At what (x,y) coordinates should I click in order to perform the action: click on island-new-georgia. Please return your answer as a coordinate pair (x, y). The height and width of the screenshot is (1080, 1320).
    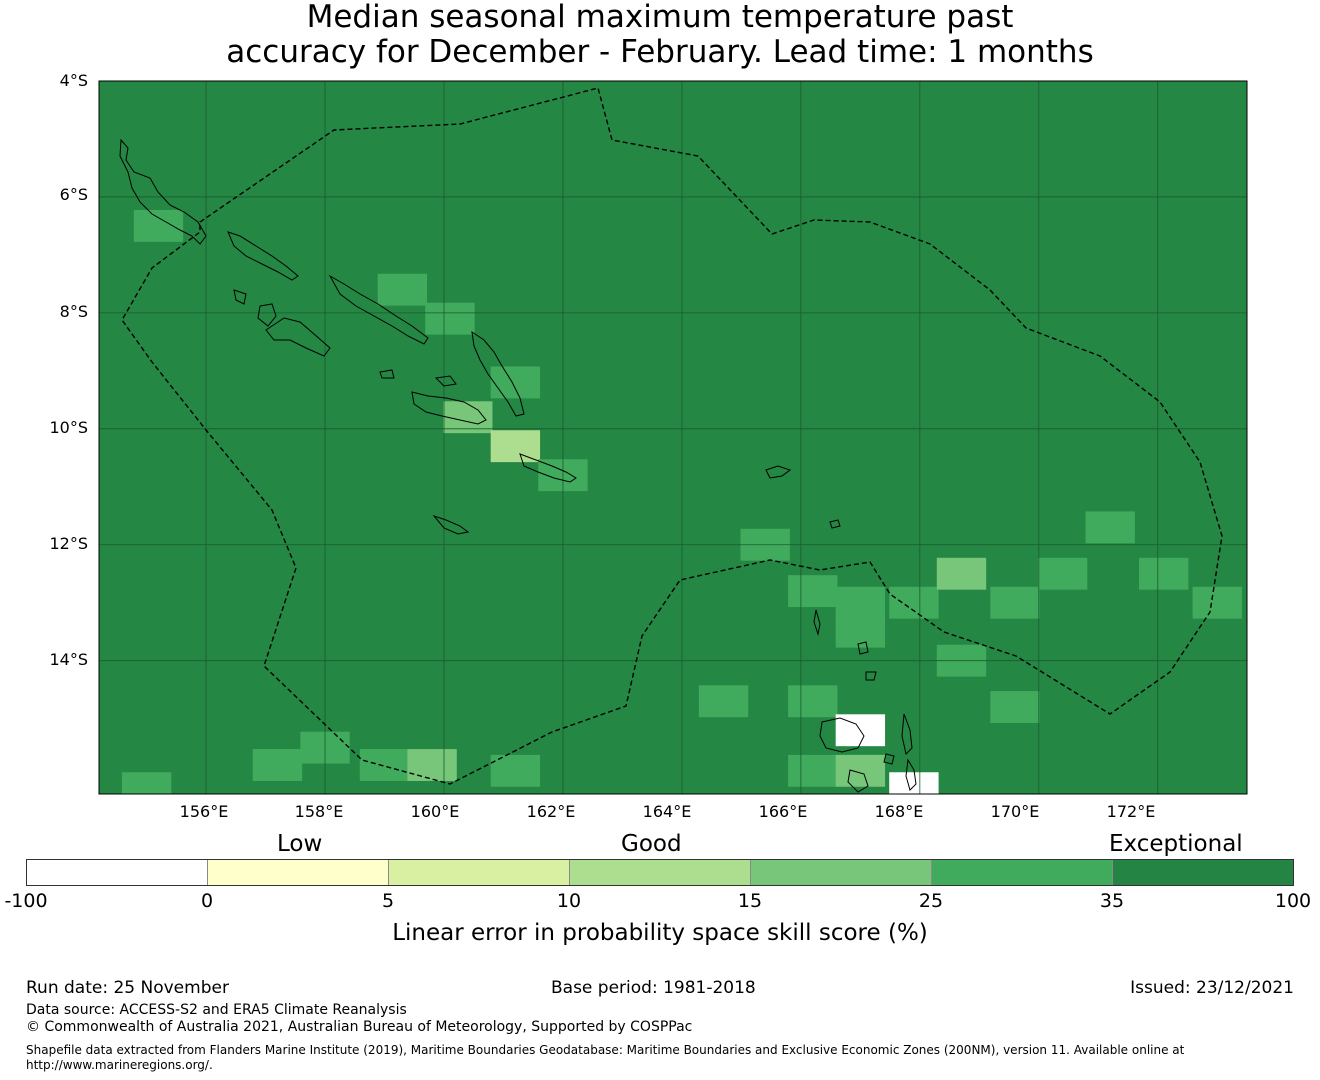
    Looking at the image, I should click on (298, 337).